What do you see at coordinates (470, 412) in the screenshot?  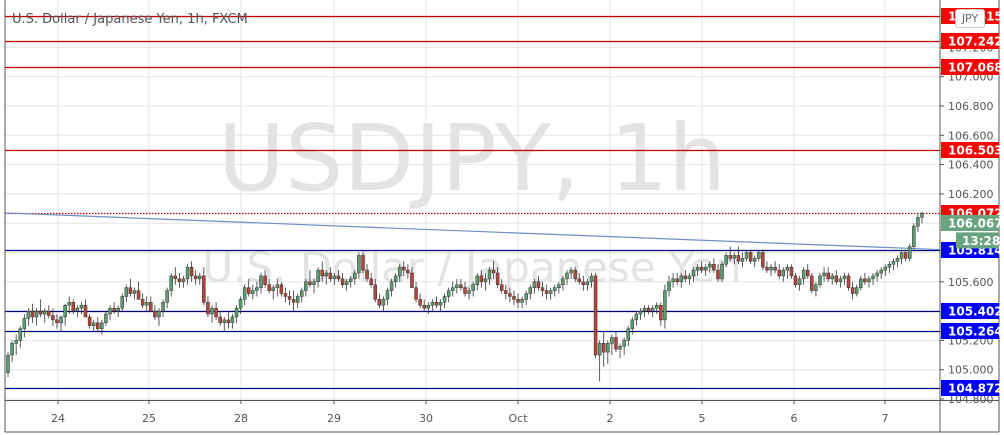 I see `time-axis: 24 25 28 29 30 Oct 2 5 6 7` at bounding box center [470, 412].